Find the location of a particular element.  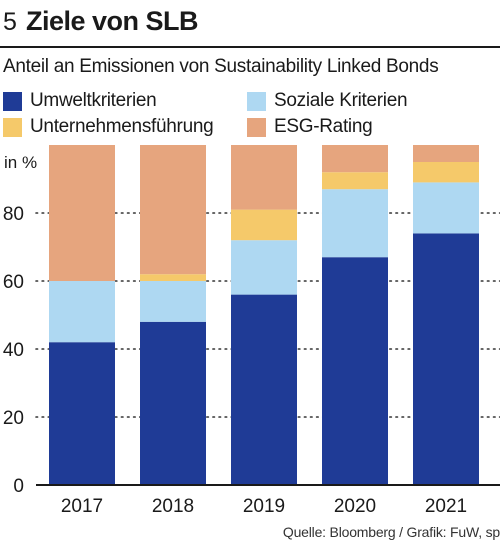

legend-label: ESG-Rating is located at coordinates (323, 126).